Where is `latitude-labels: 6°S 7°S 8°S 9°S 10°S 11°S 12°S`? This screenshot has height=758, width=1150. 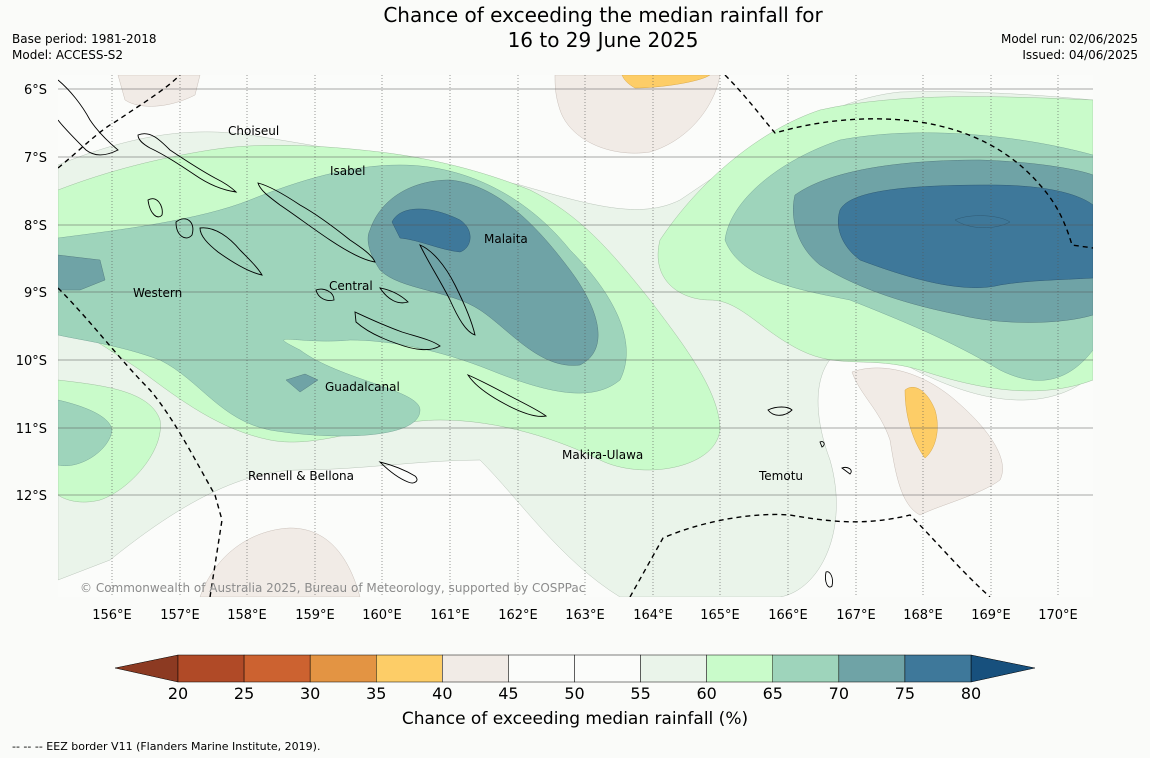 latitude-labels: 6°S 7°S 8°S 9°S 10°S 11°S 12°S is located at coordinates (31, 293).